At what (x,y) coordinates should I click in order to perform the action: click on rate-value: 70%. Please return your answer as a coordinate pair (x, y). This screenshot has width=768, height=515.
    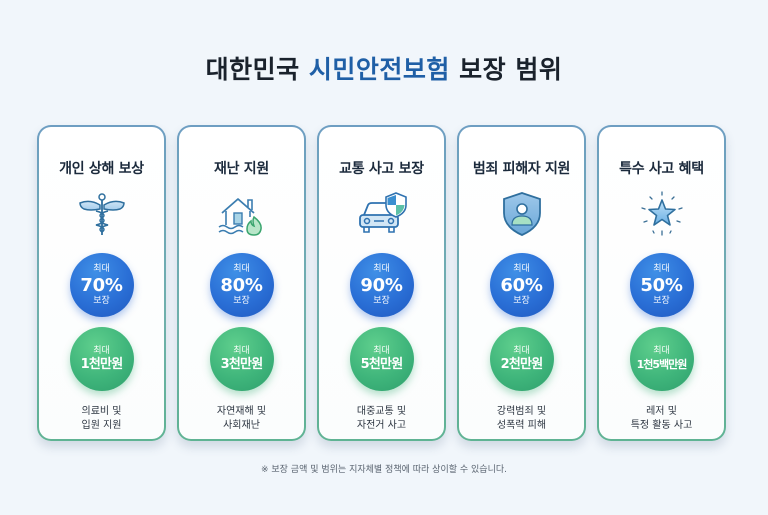
    Looking at the image, I should click on (101, 285).